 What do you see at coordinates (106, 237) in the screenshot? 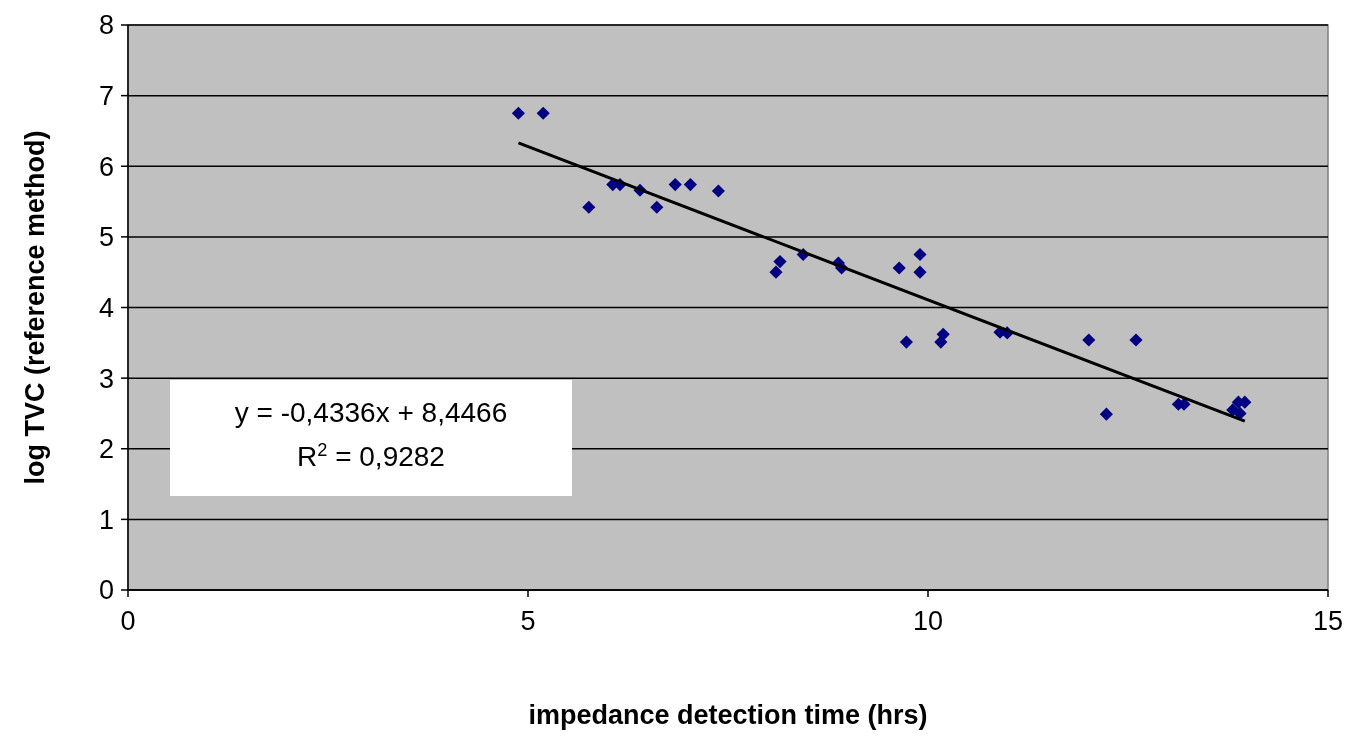
I see `y-tick-label: 5` at bounding box center [106, 237].